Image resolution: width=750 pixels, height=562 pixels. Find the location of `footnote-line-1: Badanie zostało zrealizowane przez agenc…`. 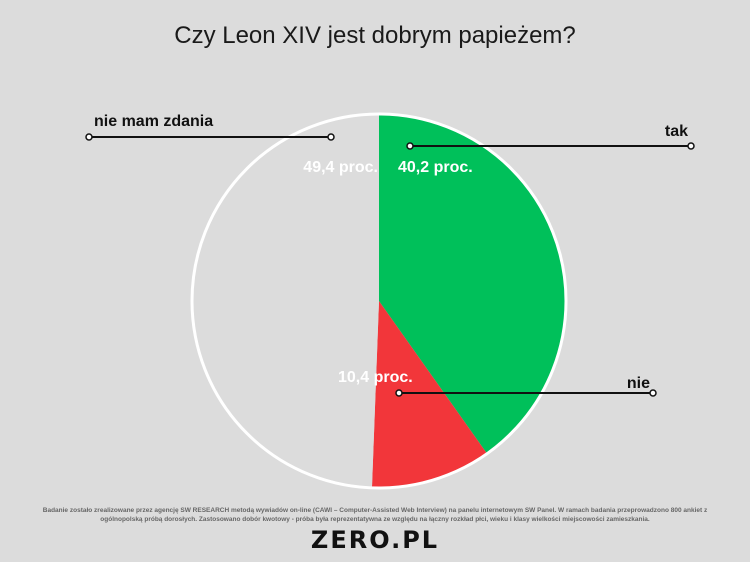

footnote-line-1: Badanie zostało zrealizowane przez agenc… is located at coordinates (375, 510).